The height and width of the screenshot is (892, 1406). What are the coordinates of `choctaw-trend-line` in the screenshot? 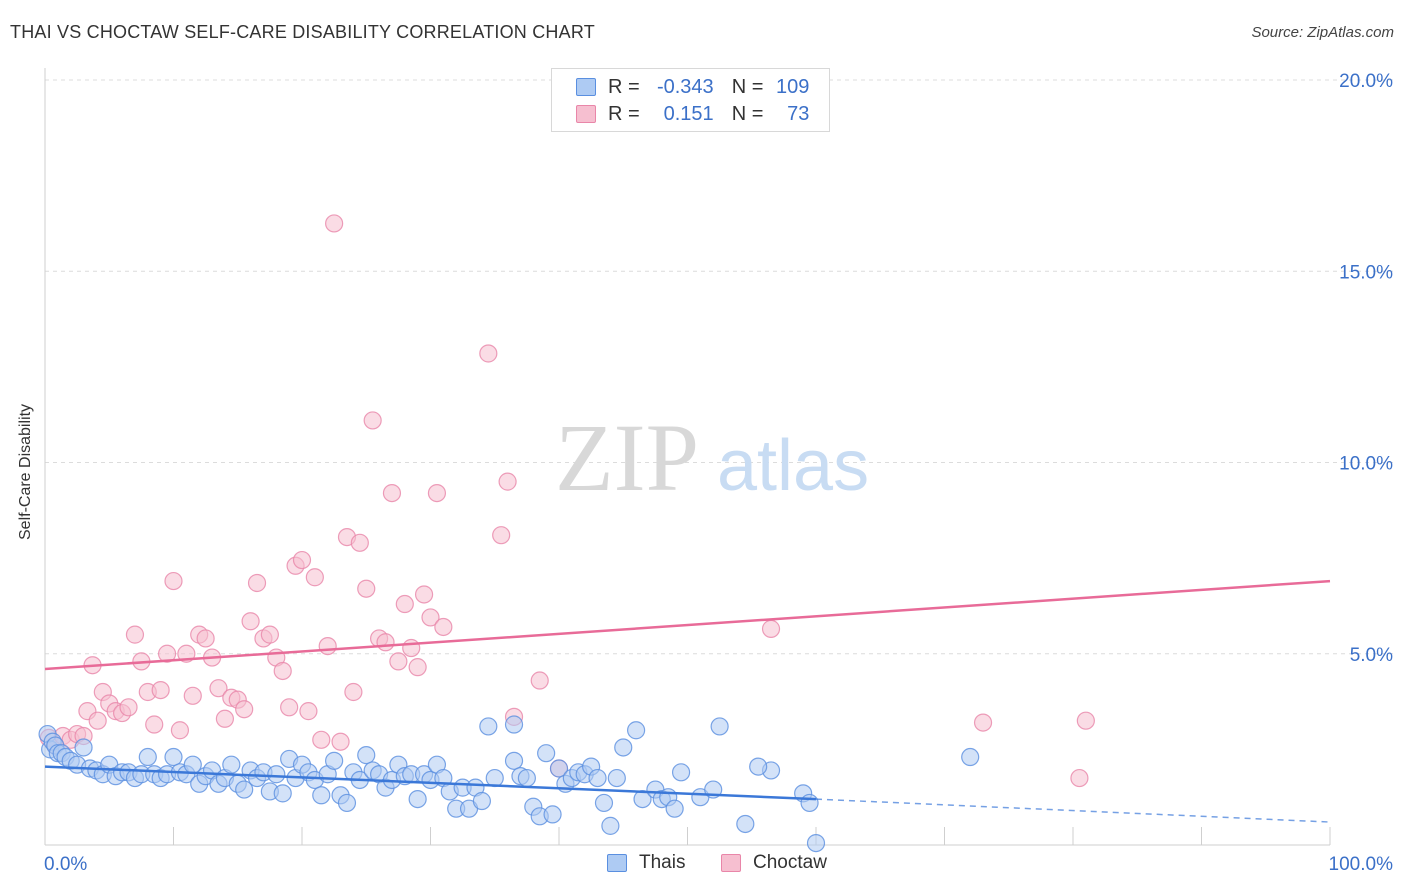 It's located at (687, 625).